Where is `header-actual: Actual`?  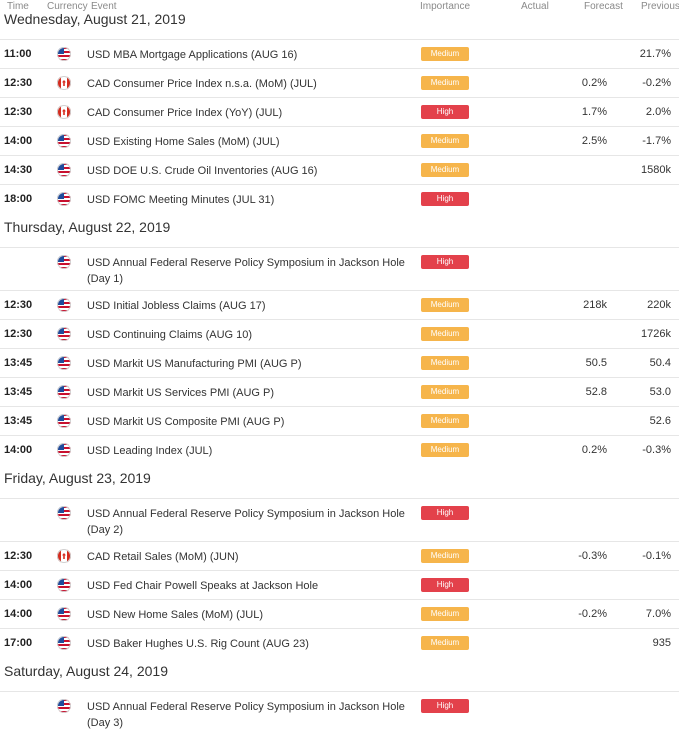 header-actual: Actual is located at coordinates (535, 6).